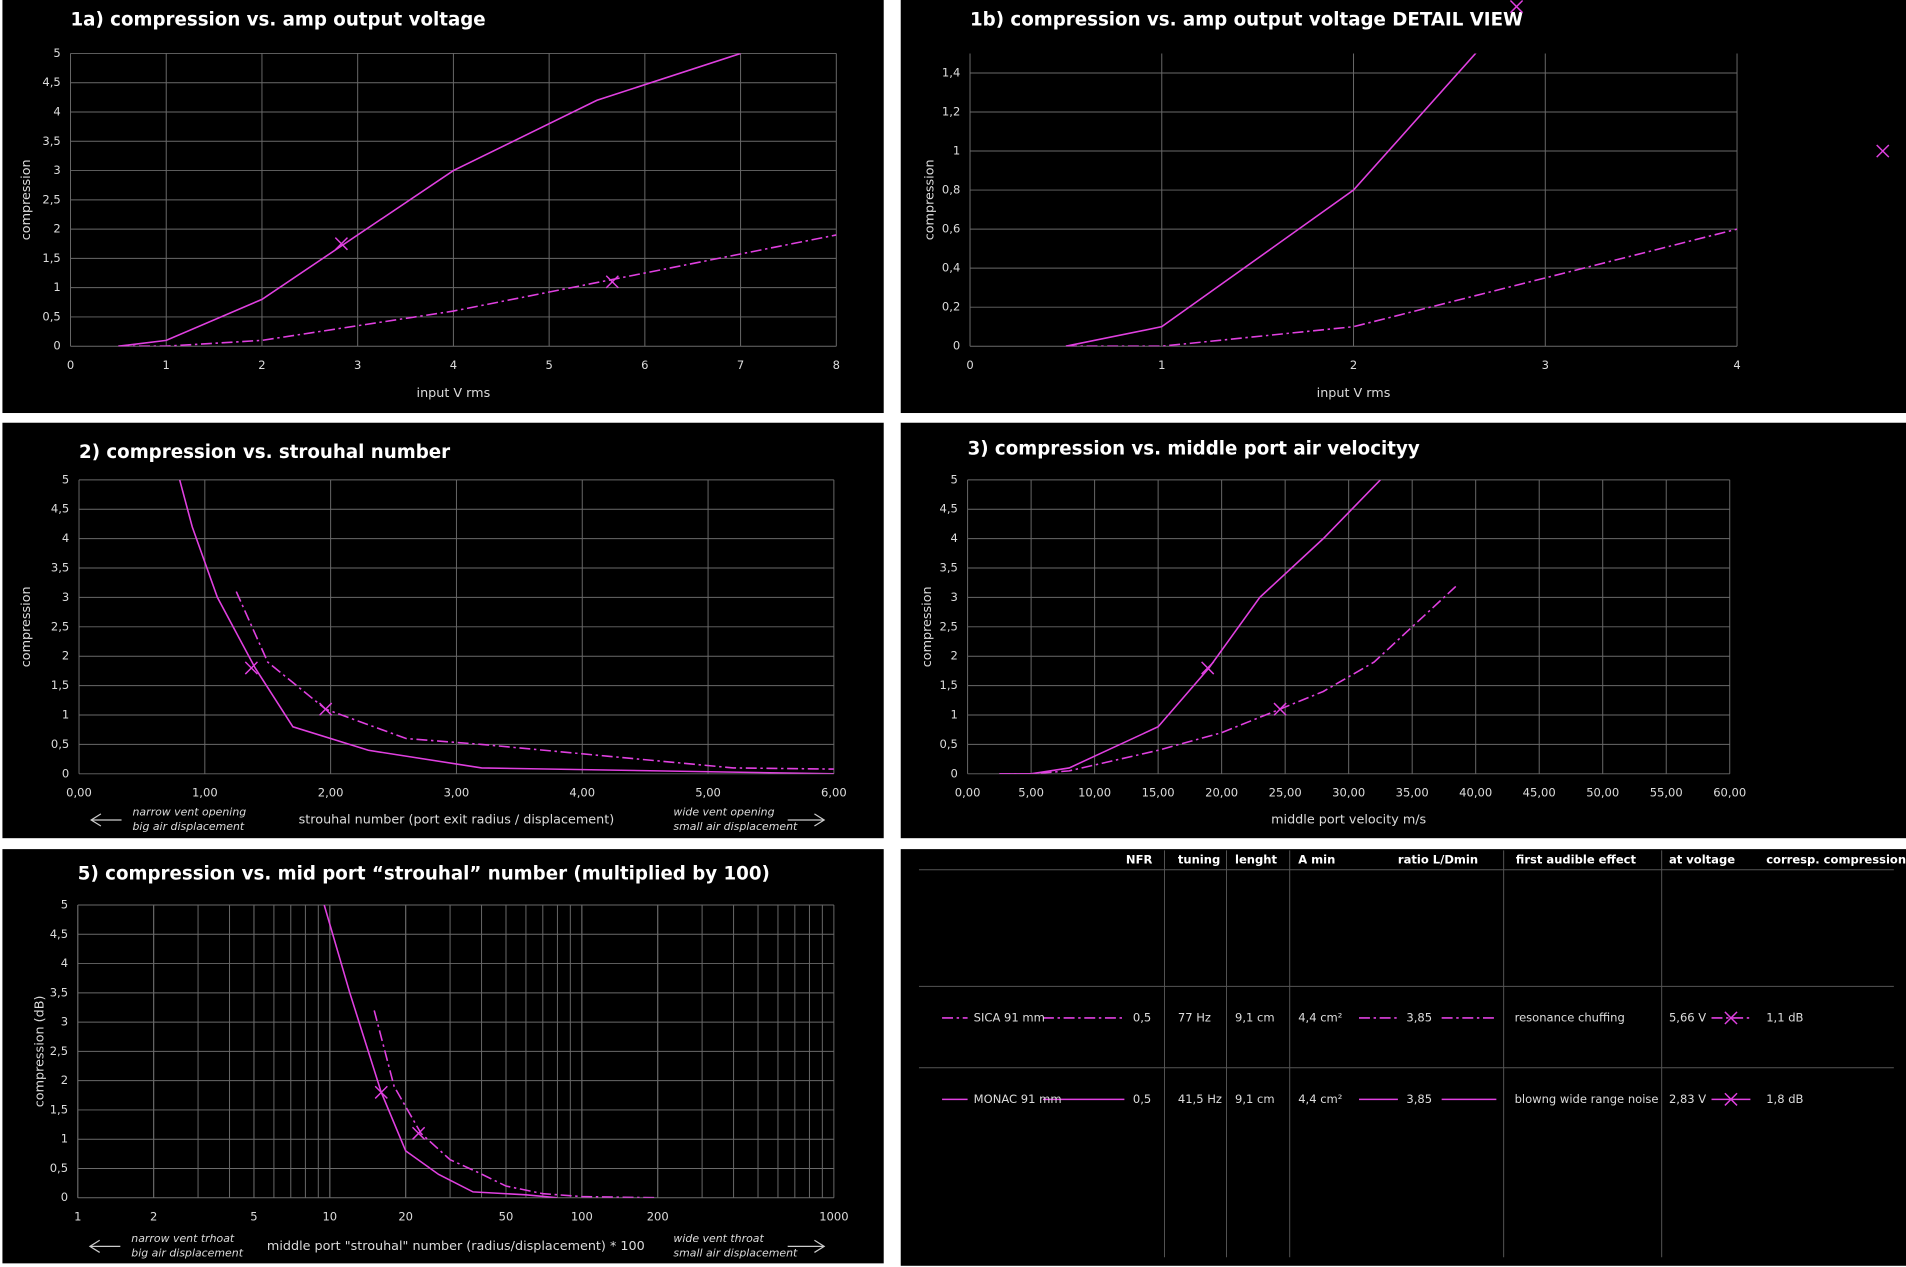 The height and width of the screenshot is (1267, 1906). What do you see at coordinates (740, 365) in the screenshot?
I see `x-tick-label: 7` at bounding box center [740, 365].